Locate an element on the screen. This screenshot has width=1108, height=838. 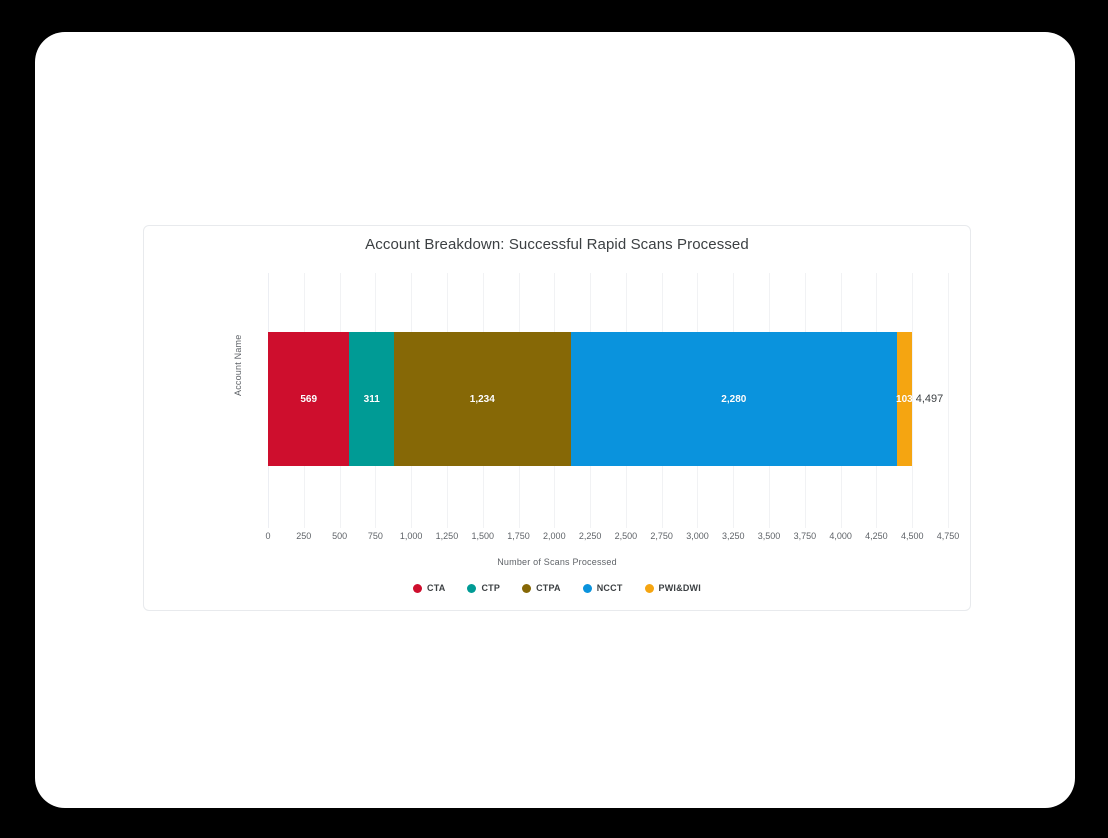
x-tick-label: 3,500 is located at coordinates (769, 536).